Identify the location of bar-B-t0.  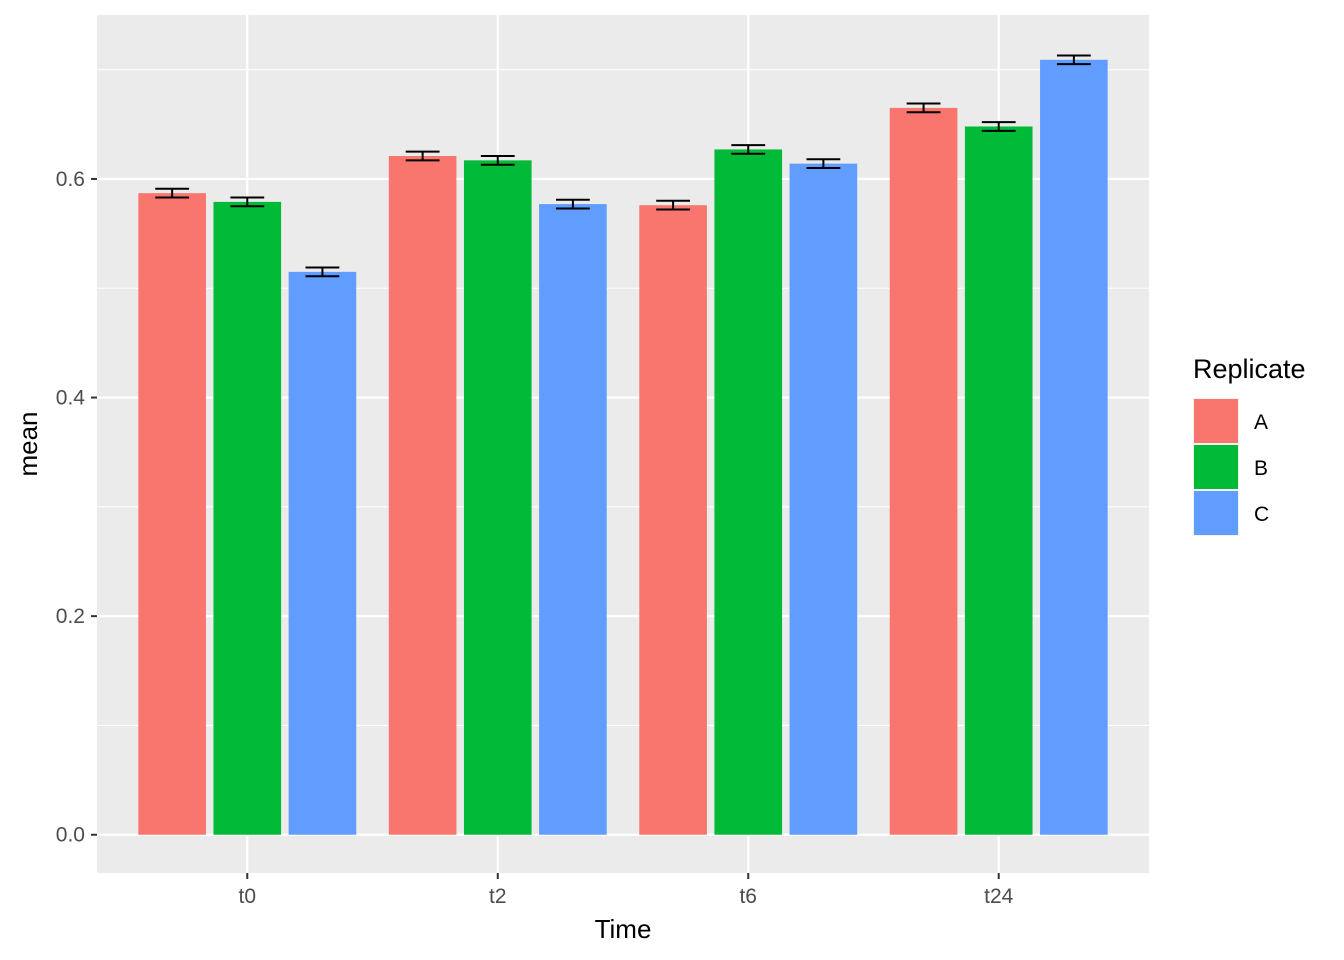
(247, 518).